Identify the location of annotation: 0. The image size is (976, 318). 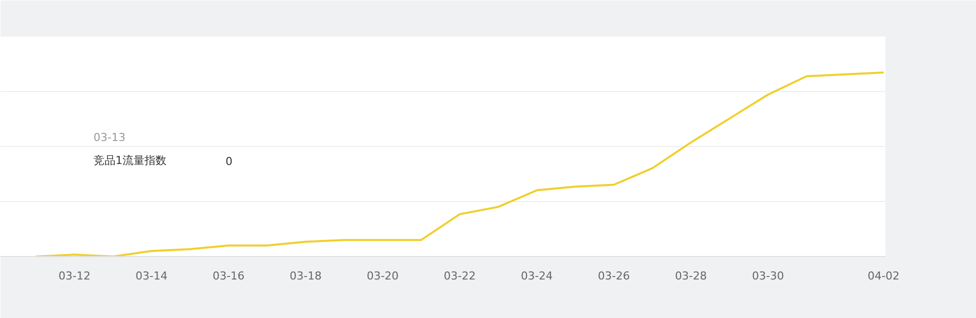
(229, 161).